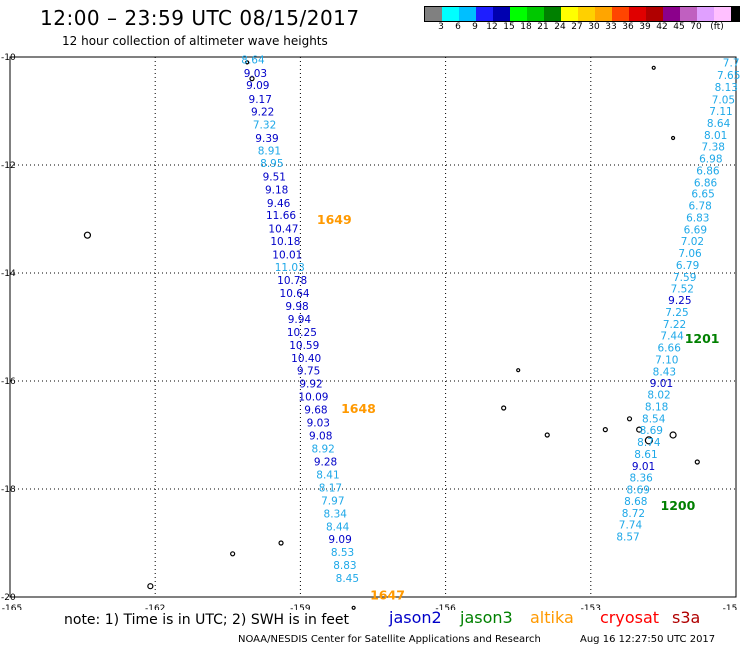 This screenshot has height=650, width=740. I want to click on wave-height-value: 7.32, so click(264, 126).